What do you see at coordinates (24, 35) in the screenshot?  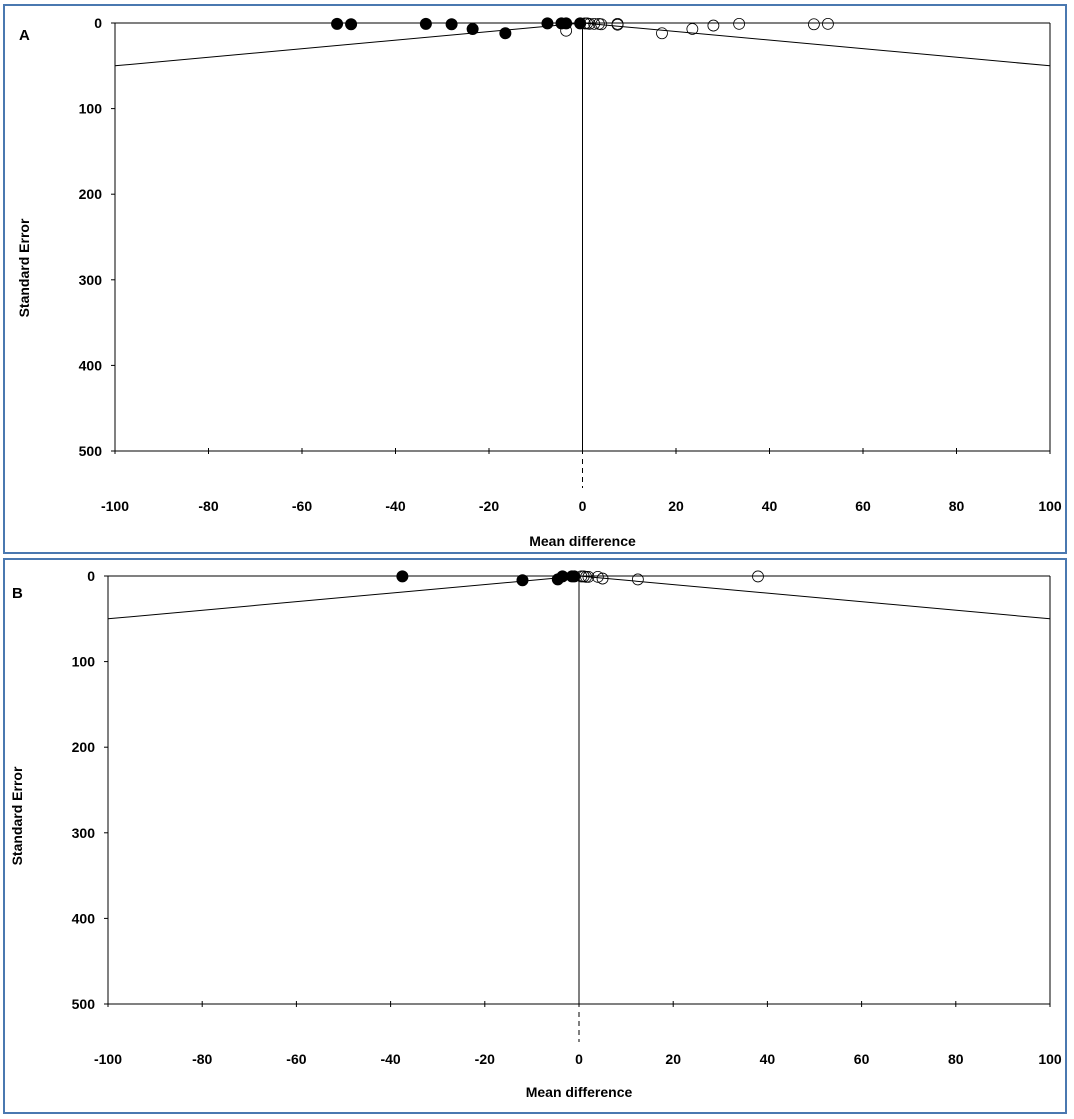 I see `panel-label-a: A` at bounding box center [24, 35].